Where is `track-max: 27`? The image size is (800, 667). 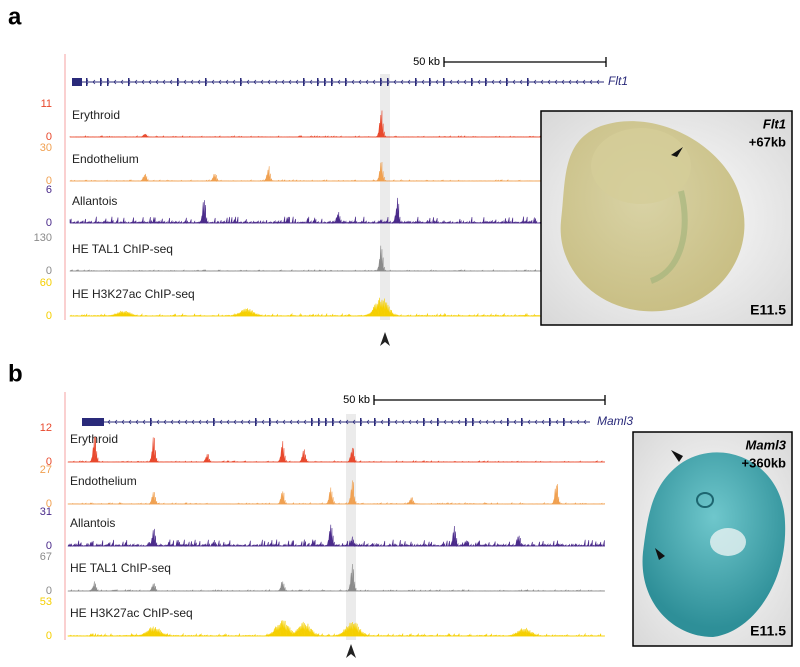
track-max: 27 is located at coordinates (46, 470).